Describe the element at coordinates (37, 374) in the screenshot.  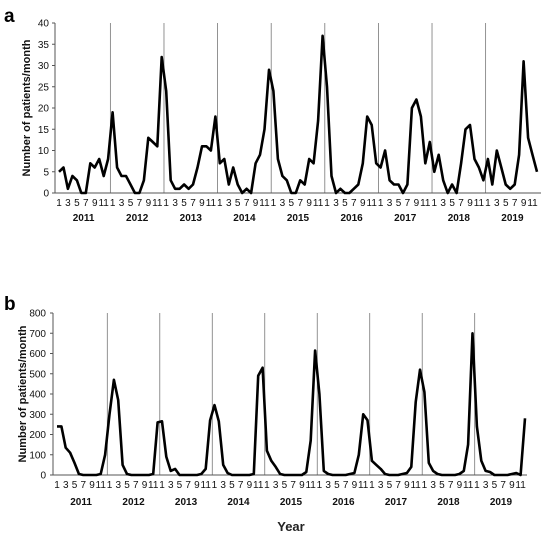
I see `panel-b-y-tick-label: 500` at that location.